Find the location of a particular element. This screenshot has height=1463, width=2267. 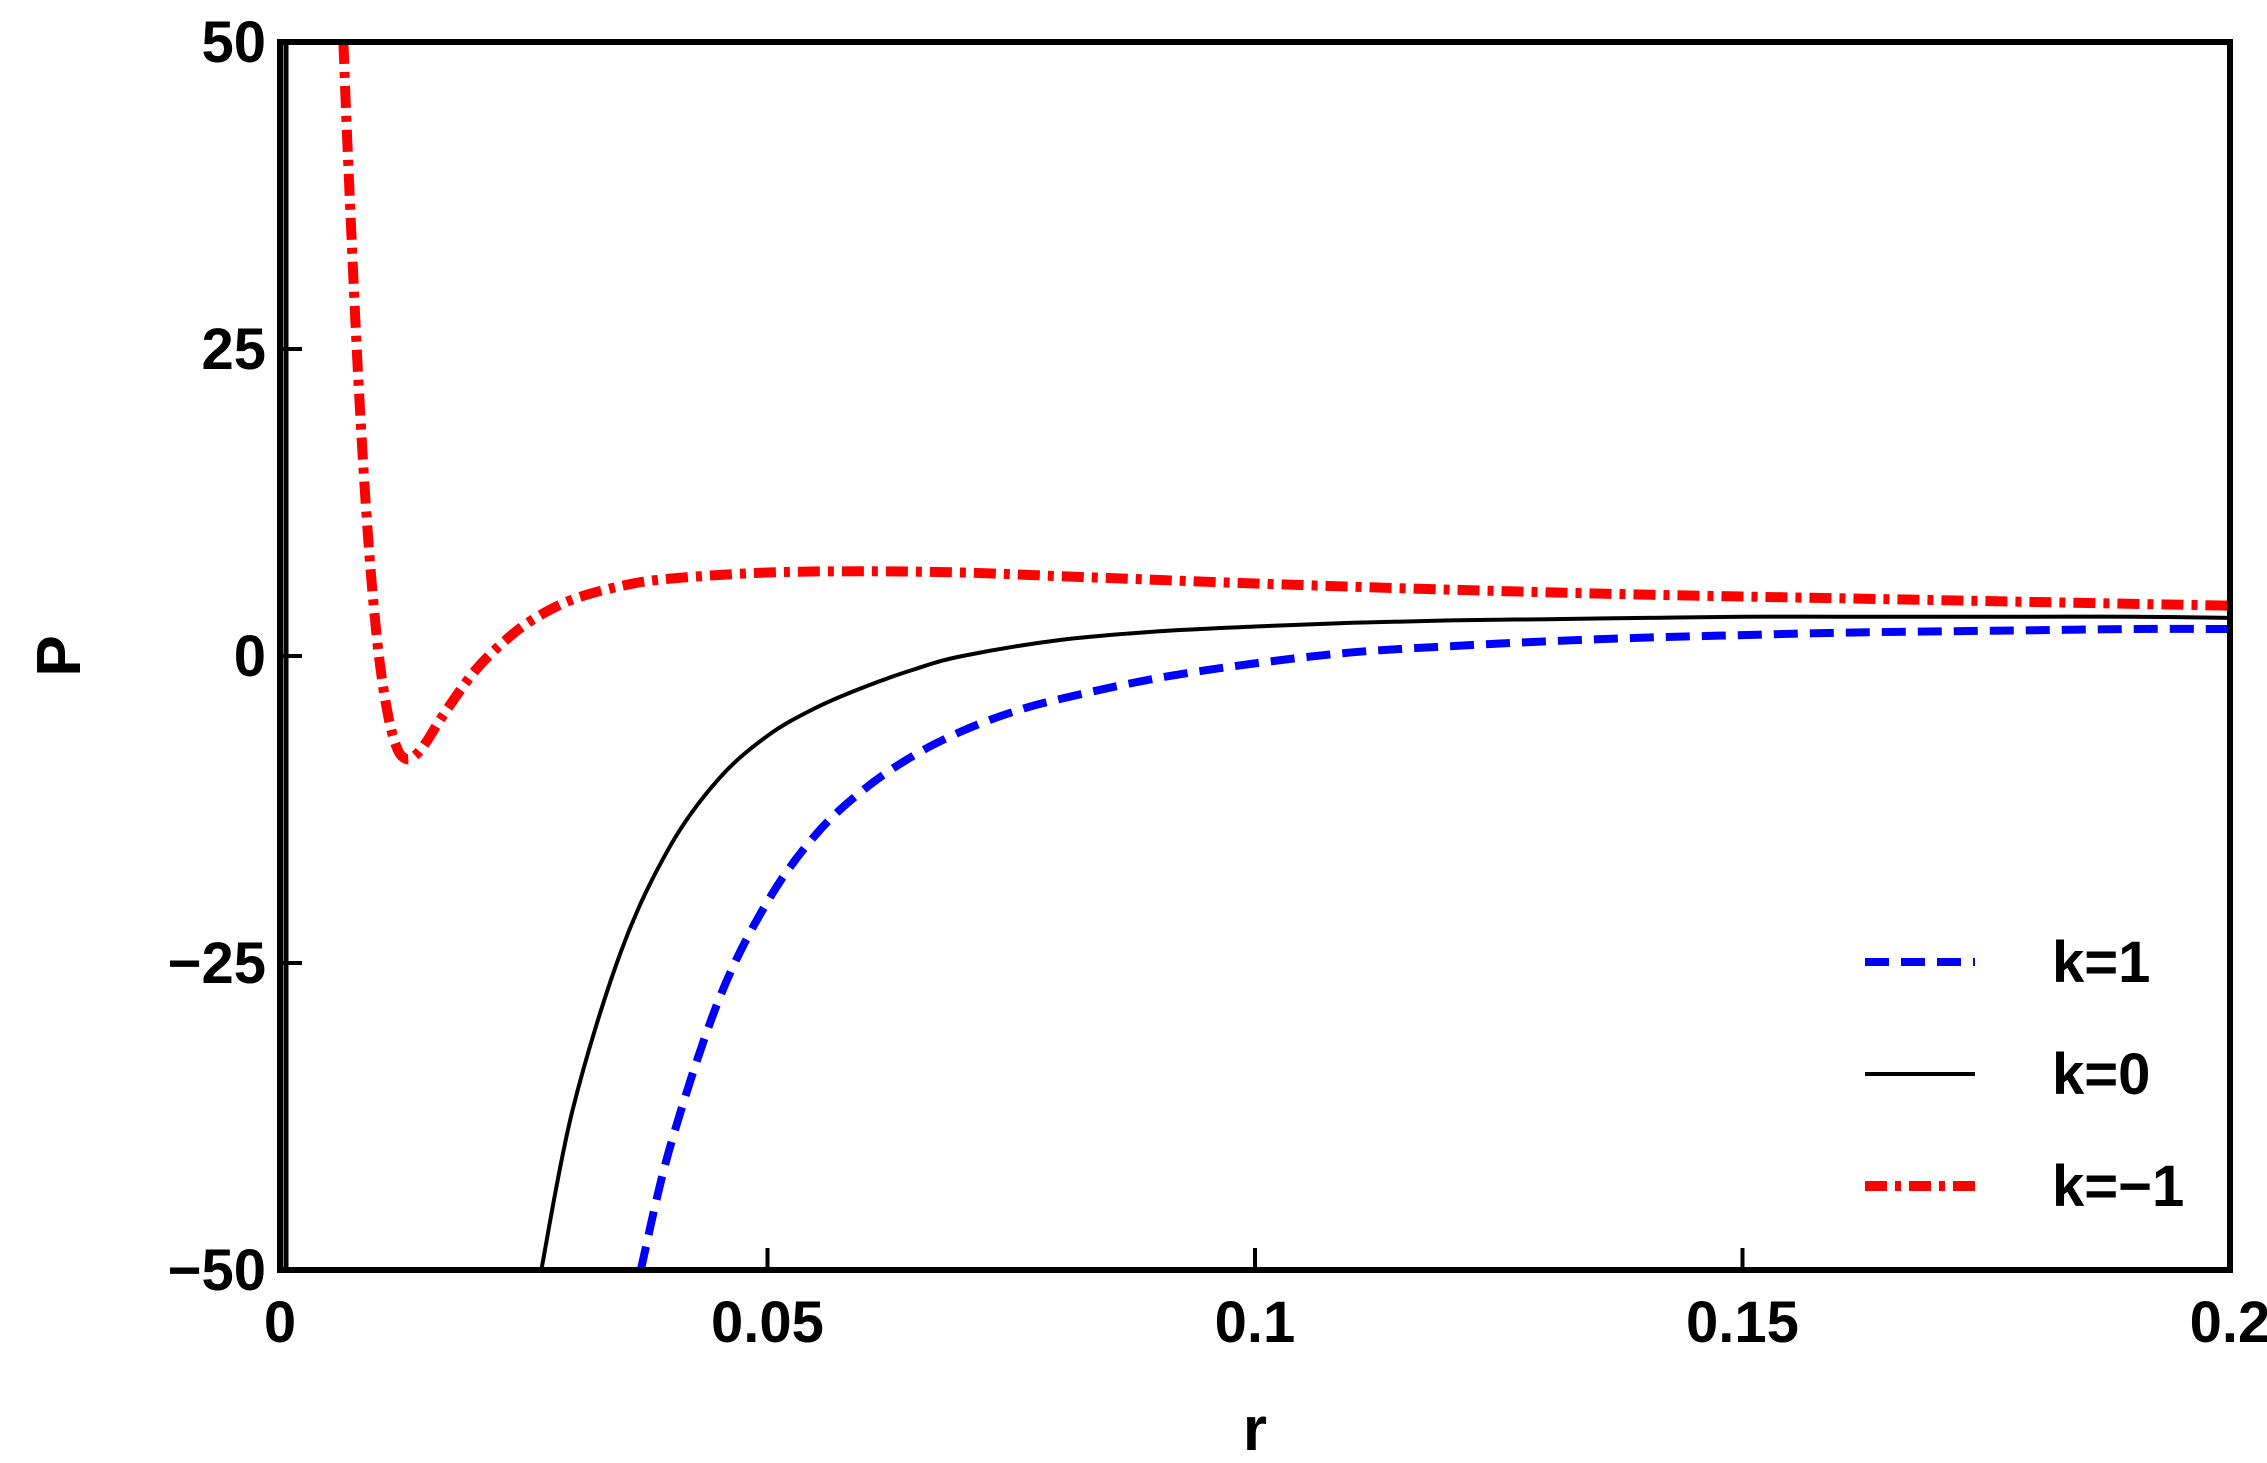

x-axis-title: r is located at coordinates (1255, 1429).